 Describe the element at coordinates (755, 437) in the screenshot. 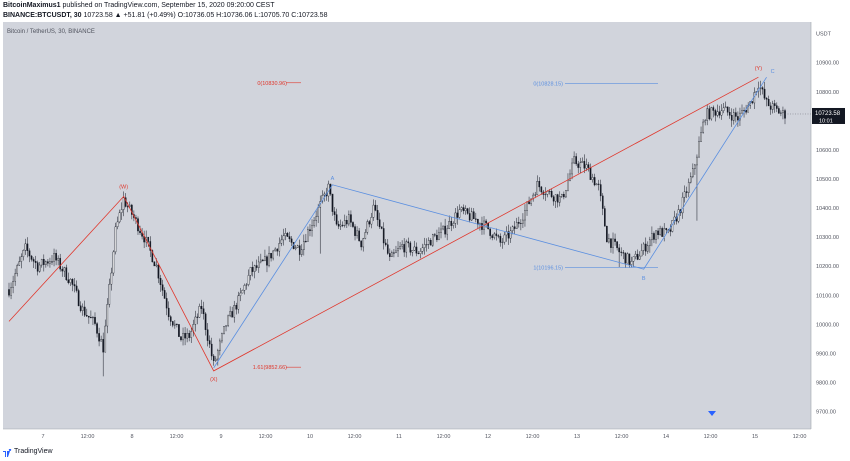

I see `x-tick-label: 15` at that location.